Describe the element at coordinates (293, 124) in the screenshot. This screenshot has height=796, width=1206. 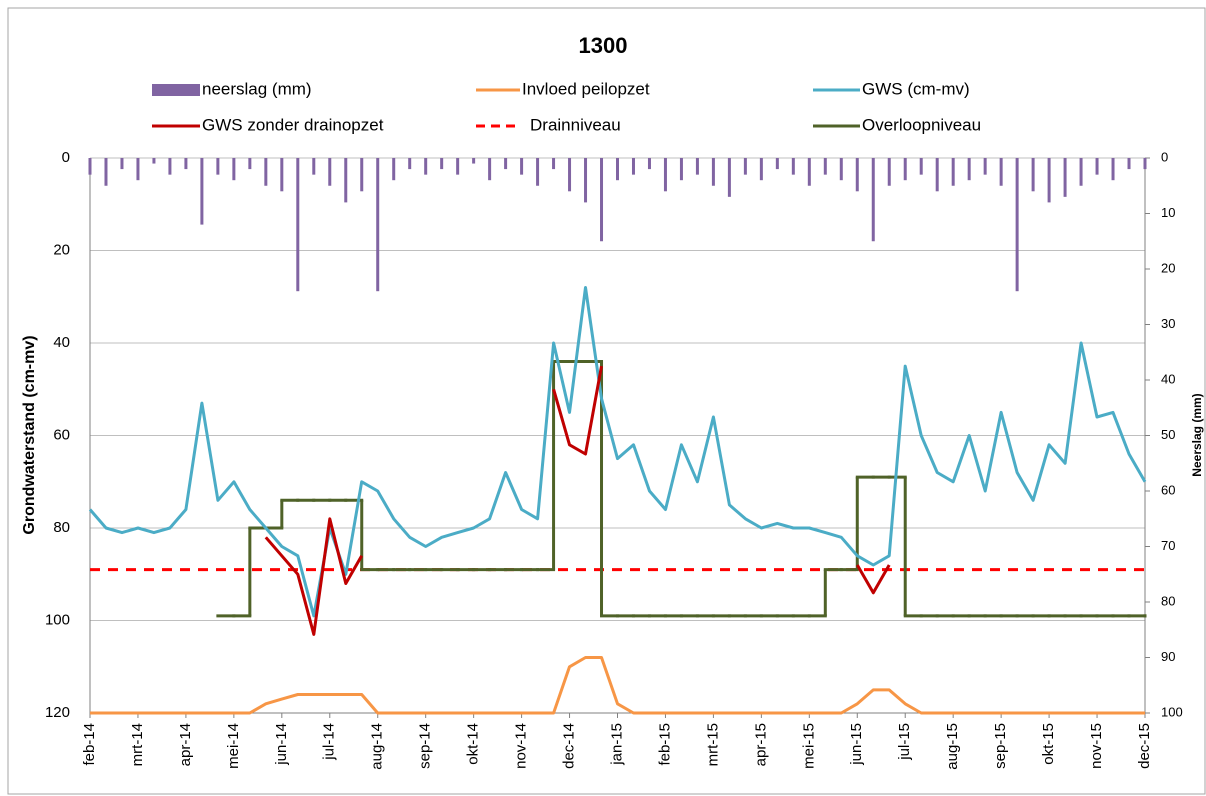
I see `legend-label: GWS zonder drainopzet` at that location.